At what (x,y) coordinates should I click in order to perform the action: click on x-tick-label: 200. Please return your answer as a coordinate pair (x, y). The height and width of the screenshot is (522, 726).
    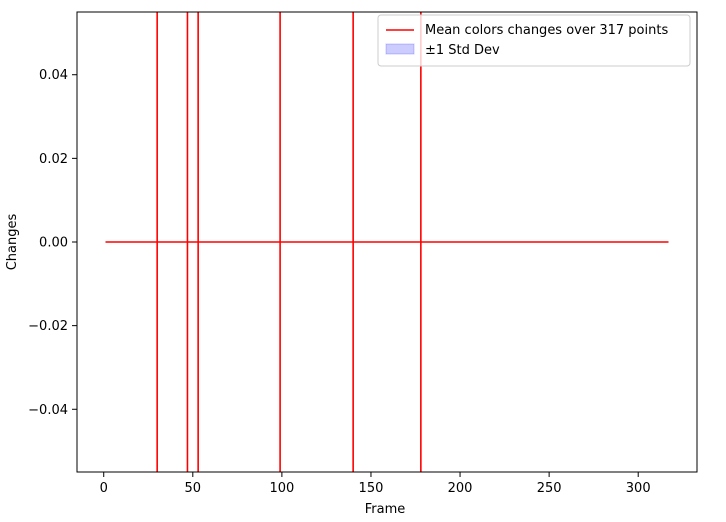
    Looking at the image, I should click on (460, 488).